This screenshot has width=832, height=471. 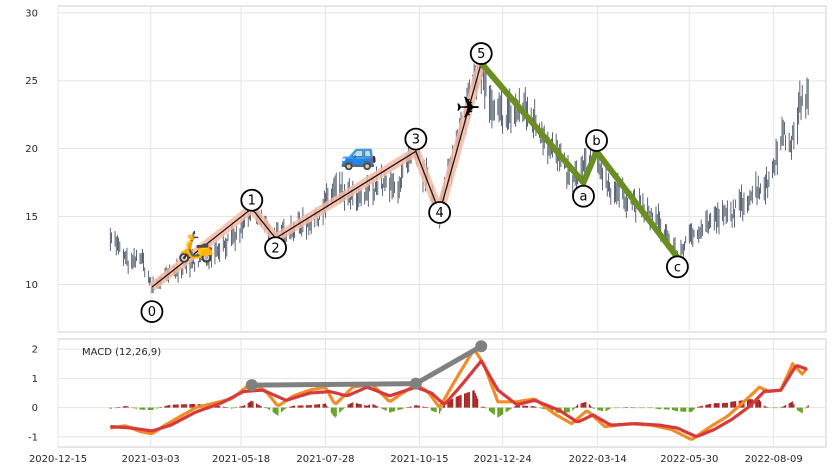 I want to click on macd-legend: MACD (12,26,9), so click(x=121, y=352).